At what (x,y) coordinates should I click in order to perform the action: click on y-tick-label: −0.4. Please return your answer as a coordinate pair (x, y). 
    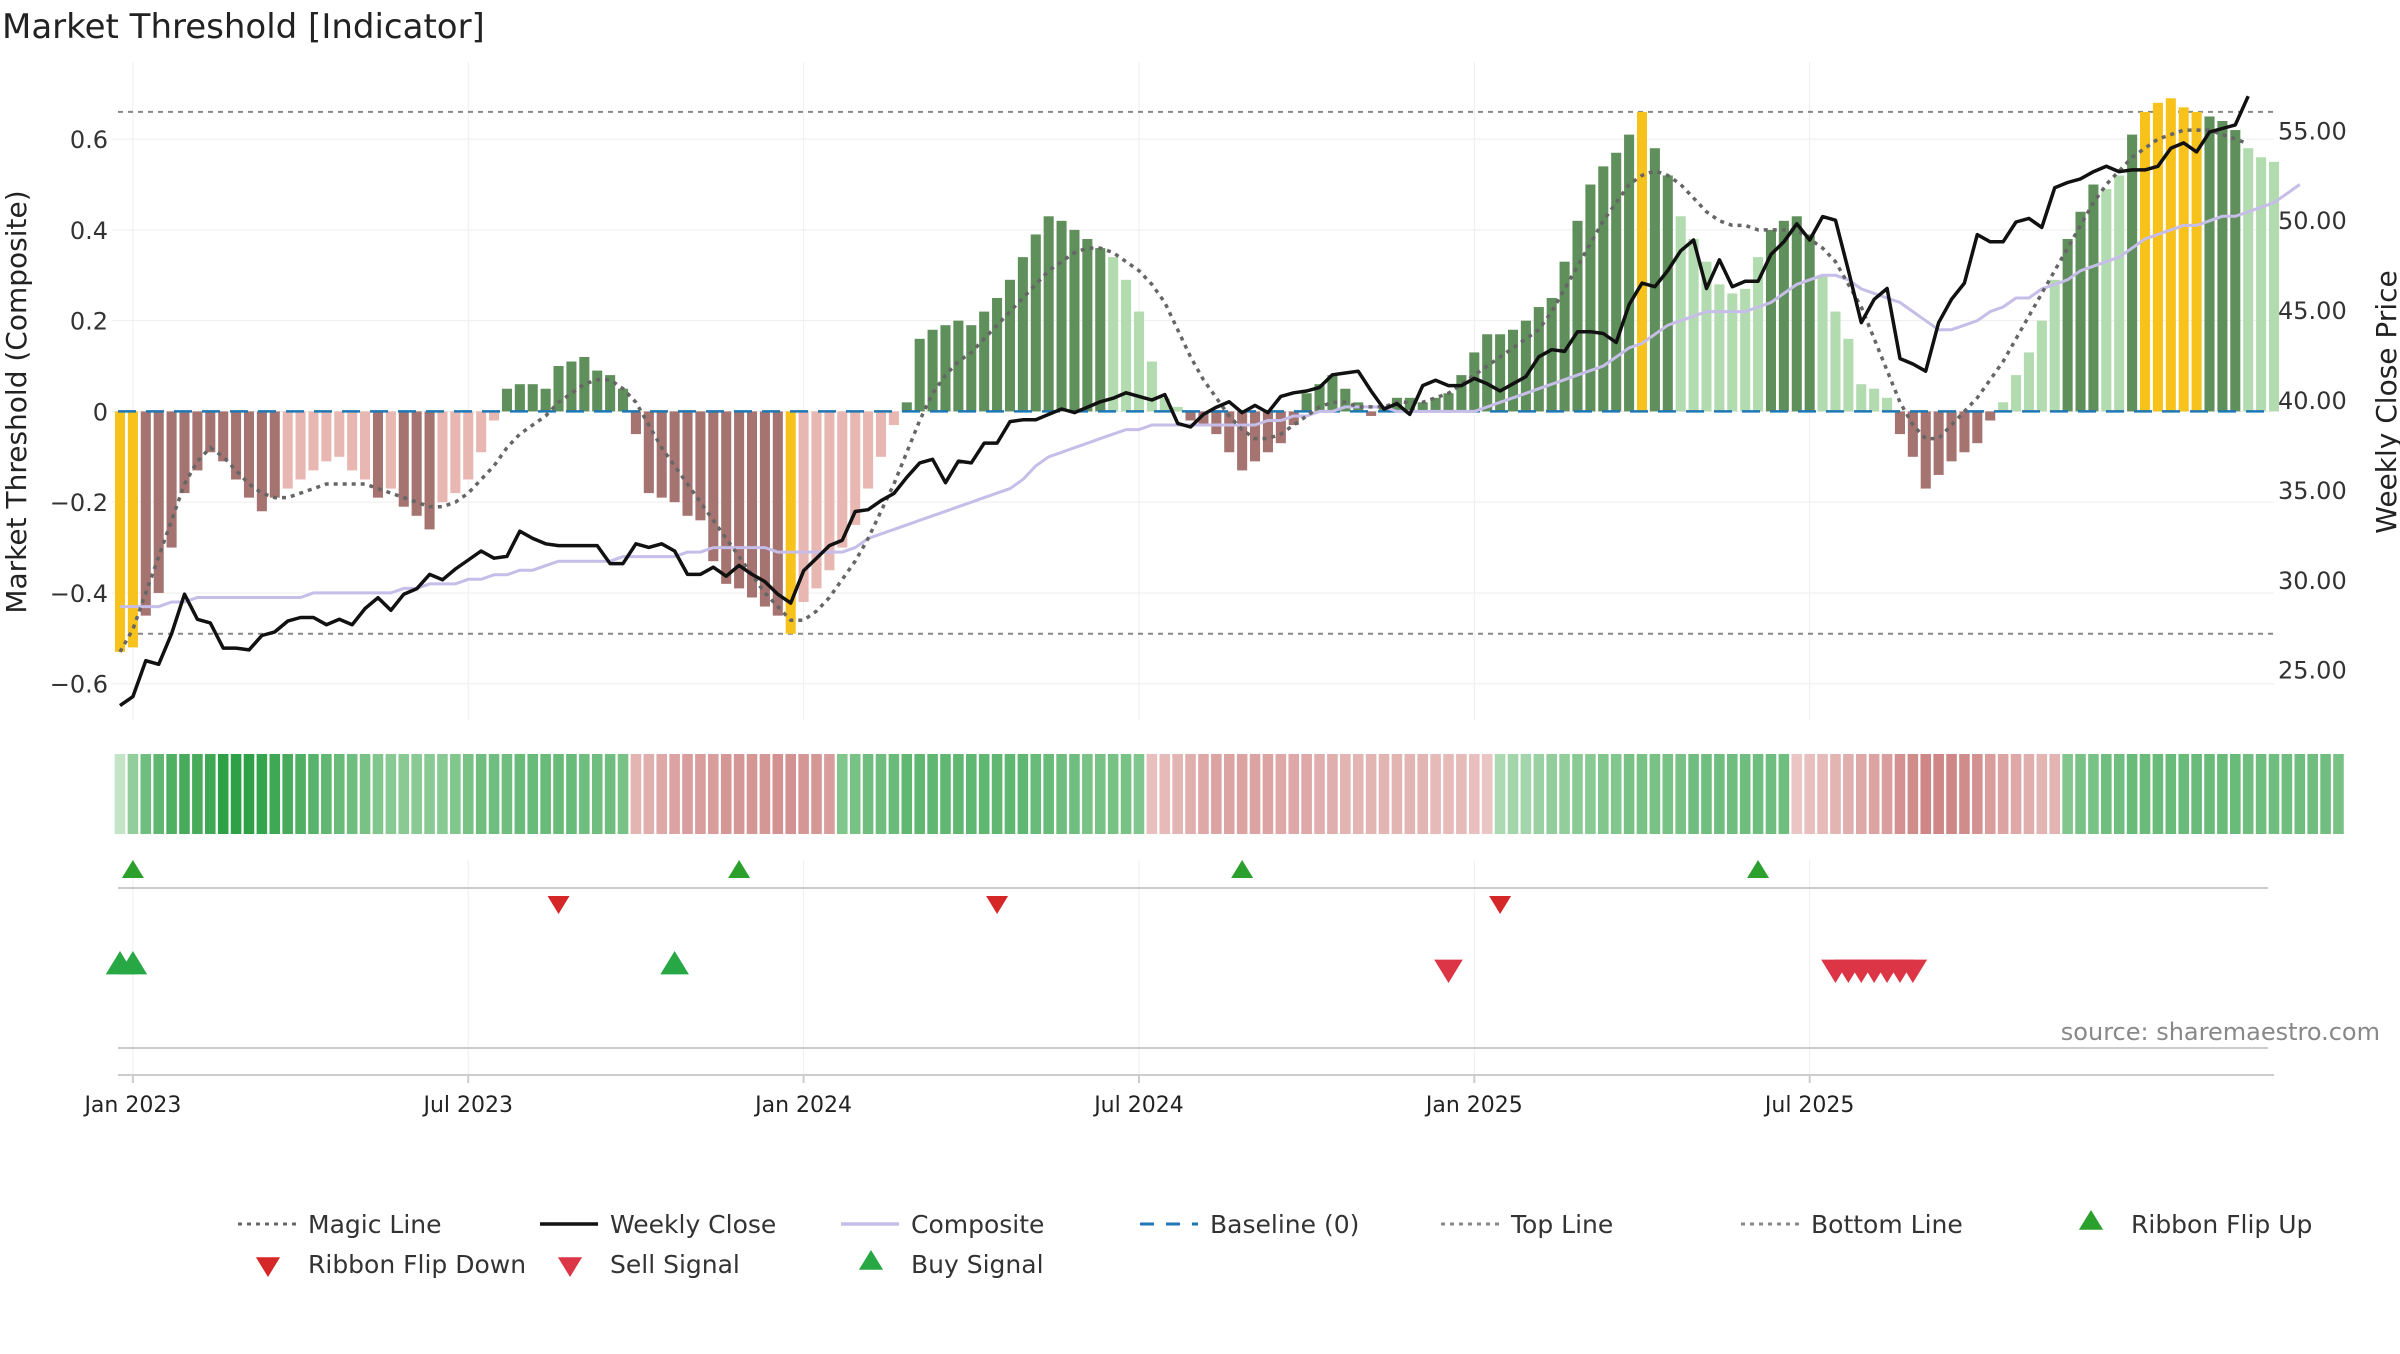
    Looking at the image, I should click on (79, 594).